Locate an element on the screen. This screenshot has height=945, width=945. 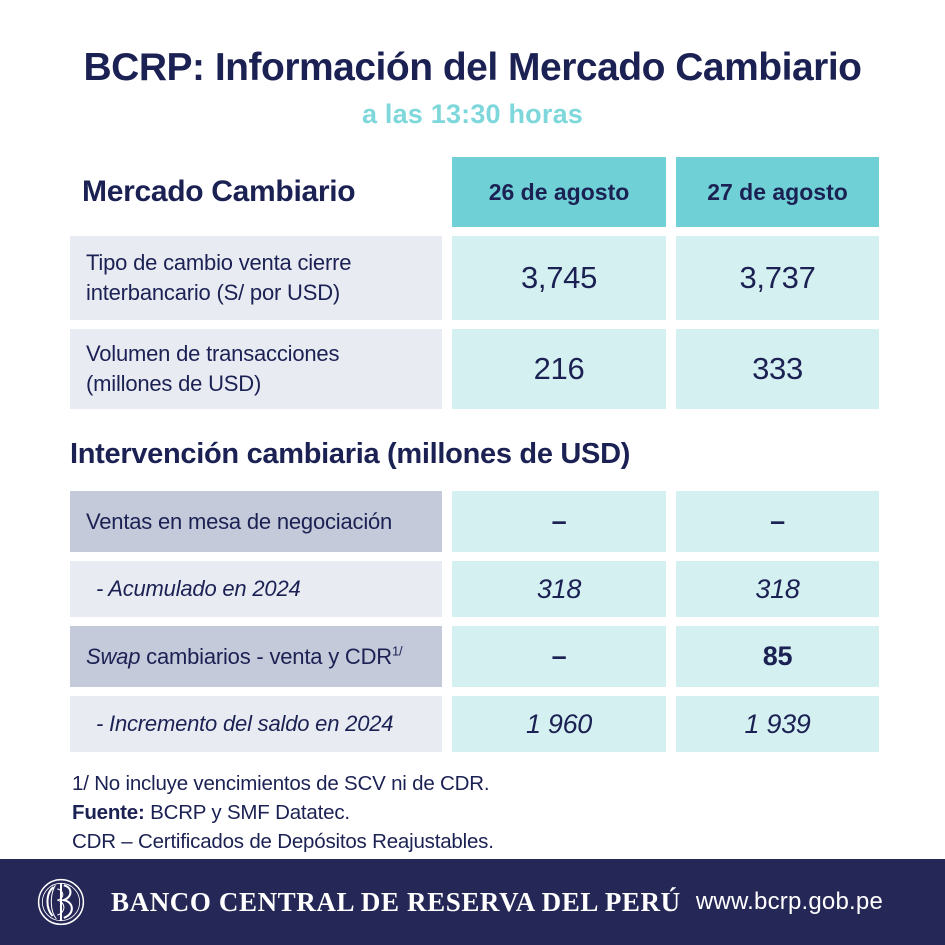
section-title-intervencion: Intervención cambiaria (millones de USD) is located at coordinates (350, 454).